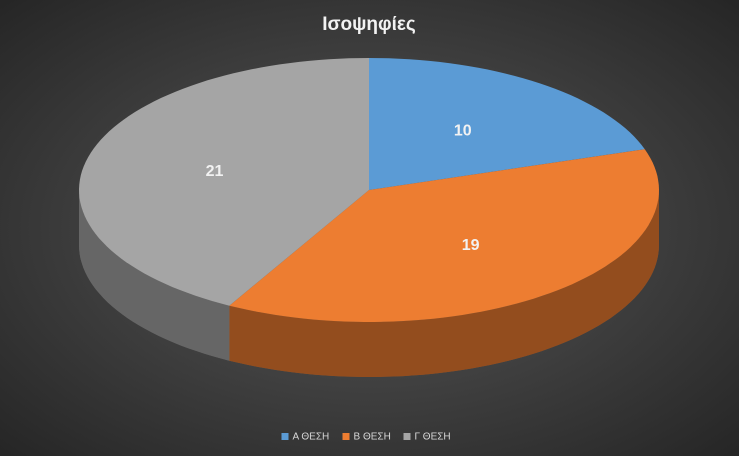 The width and height of the screenshot is (739, 456). What do you see at coordinates (507, 124) in the screenshot?
I see `slice` at bounding box center [507, 124].